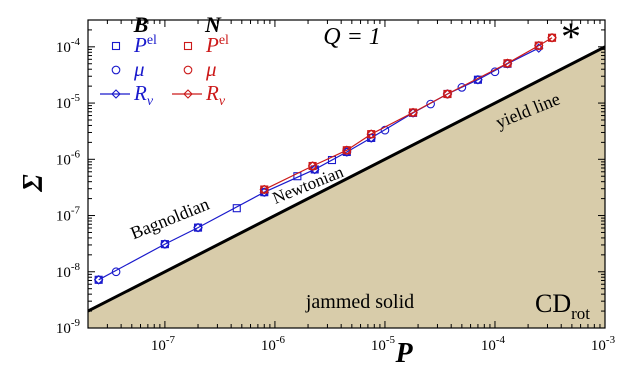 The image size is (635, 369). What do you see at coordinates (391, 340) in the screenshot?
I see `x-tick-exp: -5` at bounding box center [391, 340].